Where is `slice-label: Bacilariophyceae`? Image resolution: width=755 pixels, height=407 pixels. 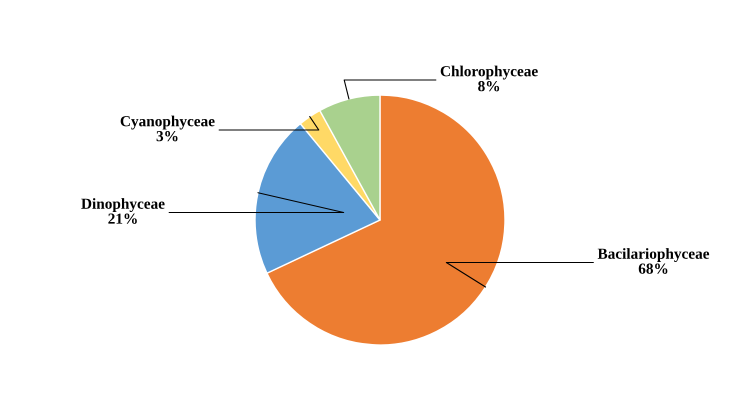
slice-label: Bacilariophyceae is located at coordinates (654, 255).